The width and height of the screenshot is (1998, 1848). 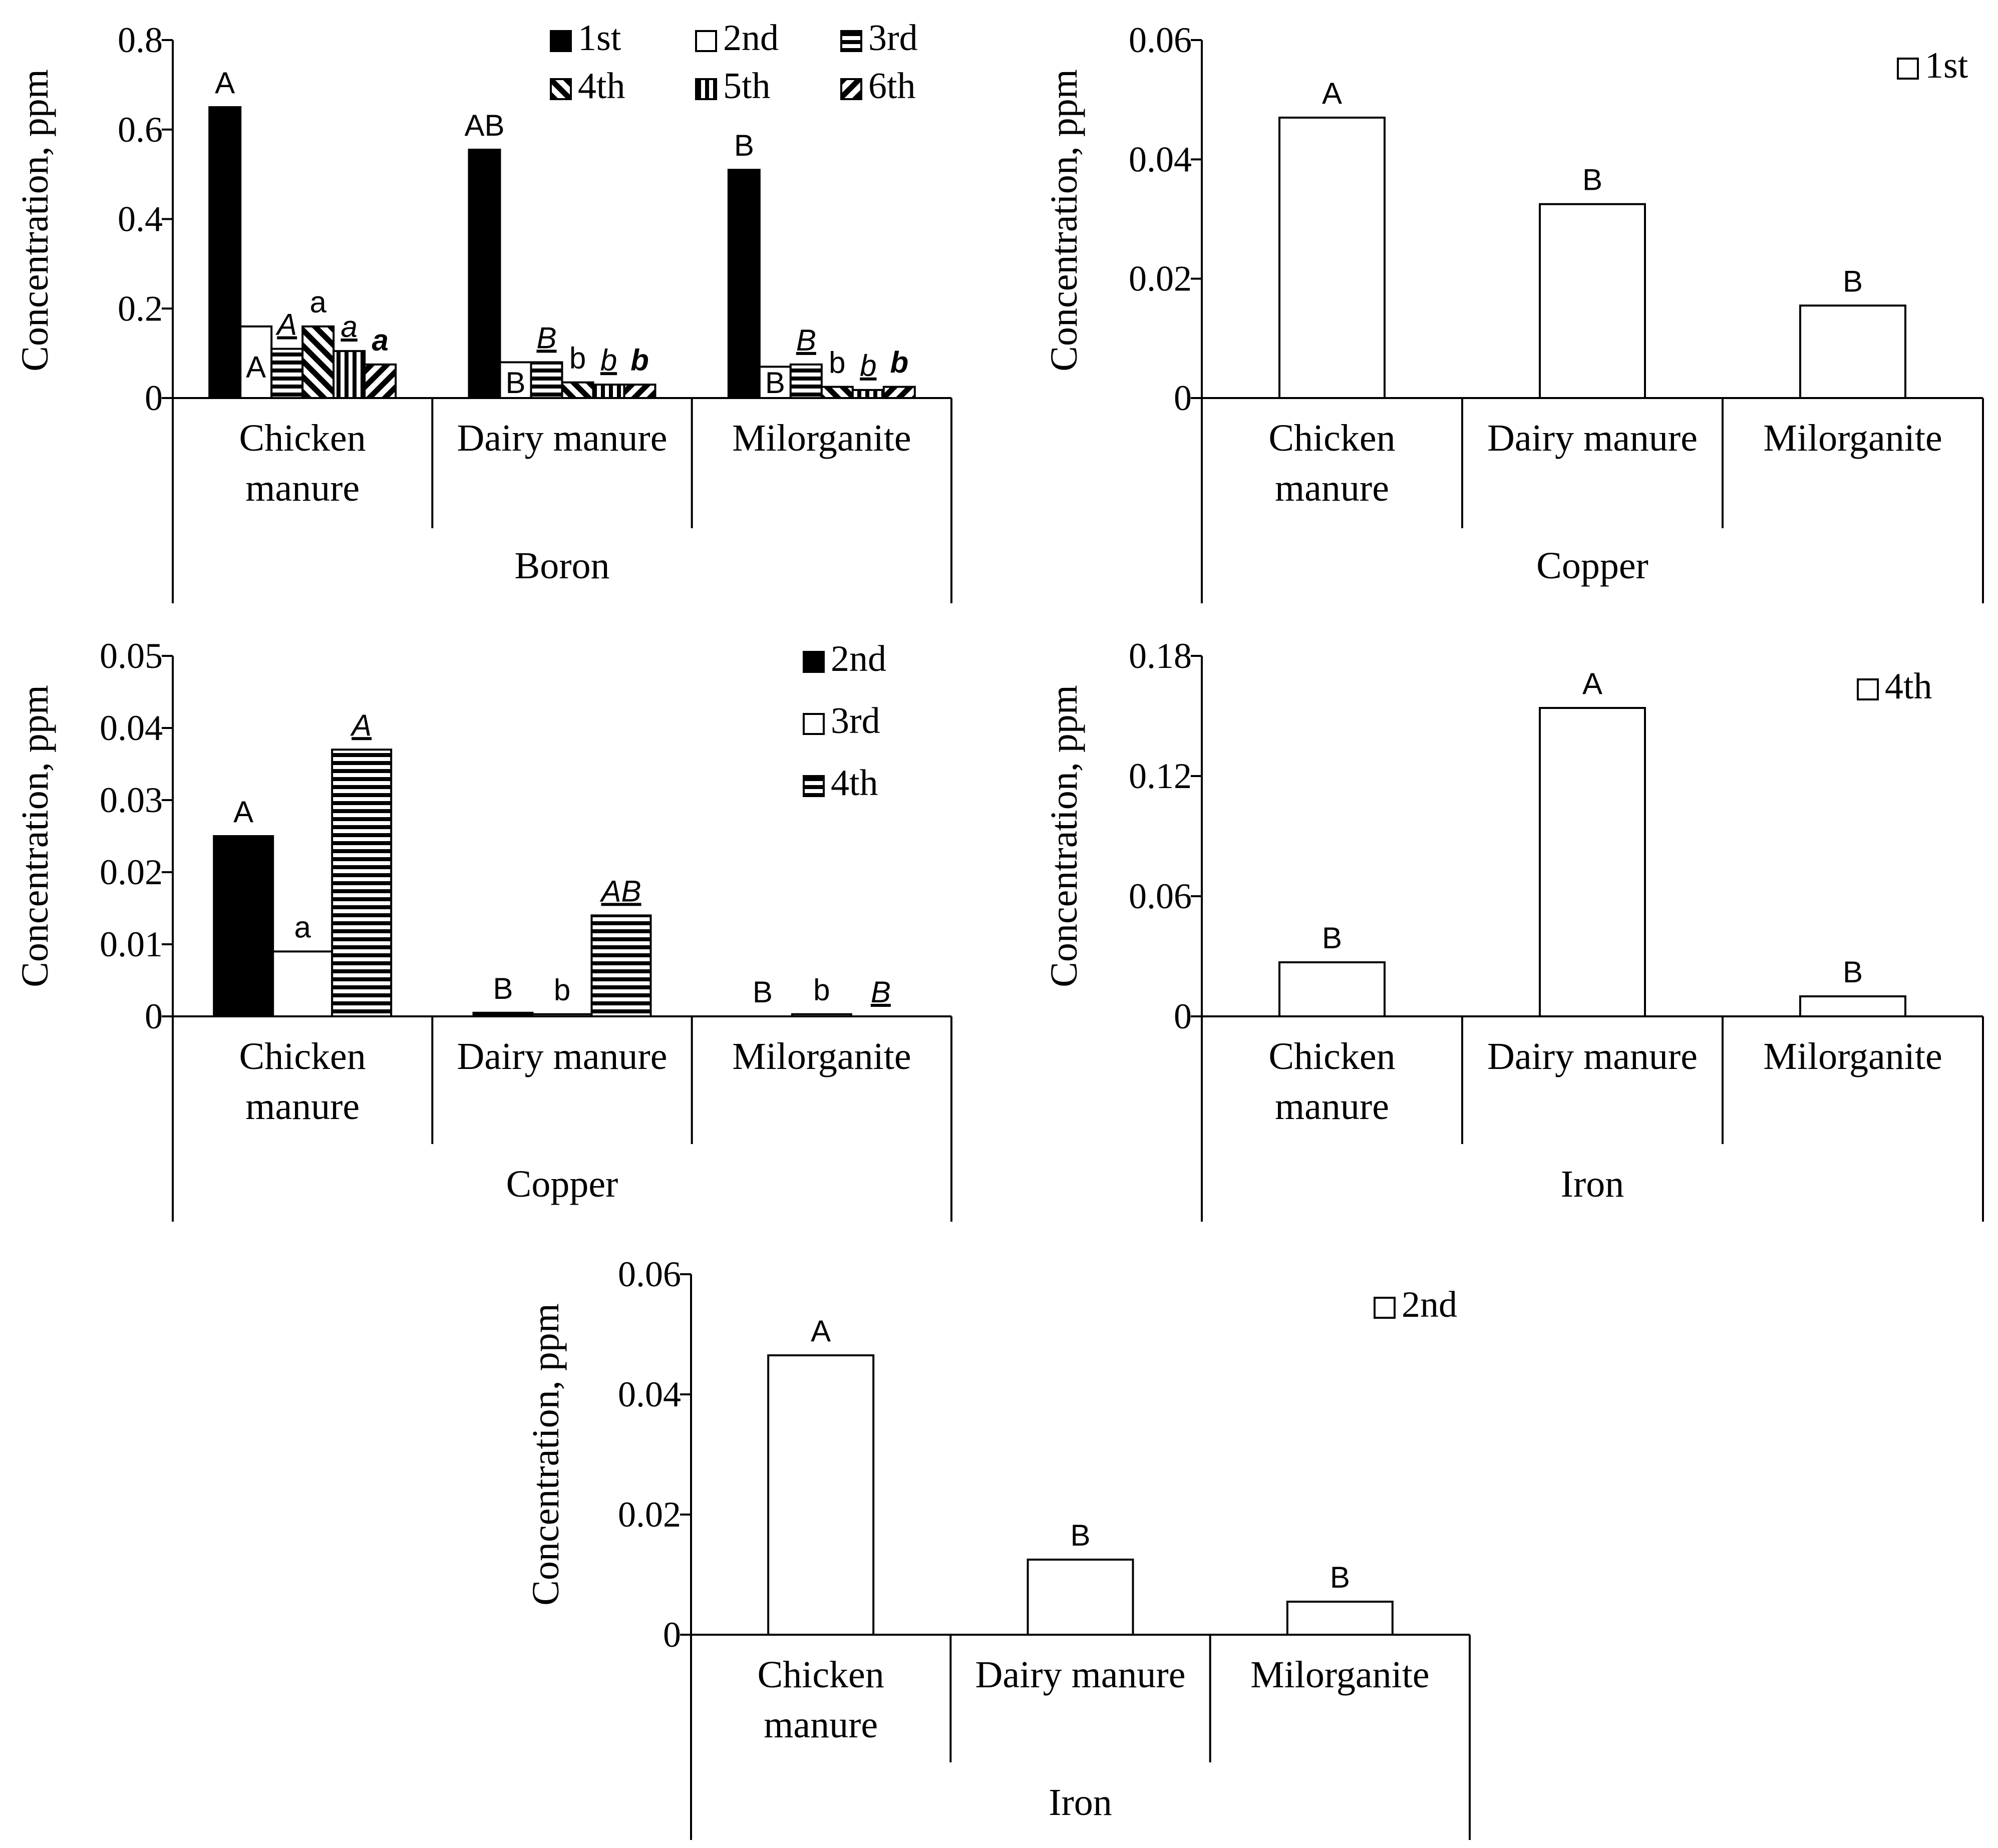 I want to click on legend-swatch-6th, so click(x=851, y=89).